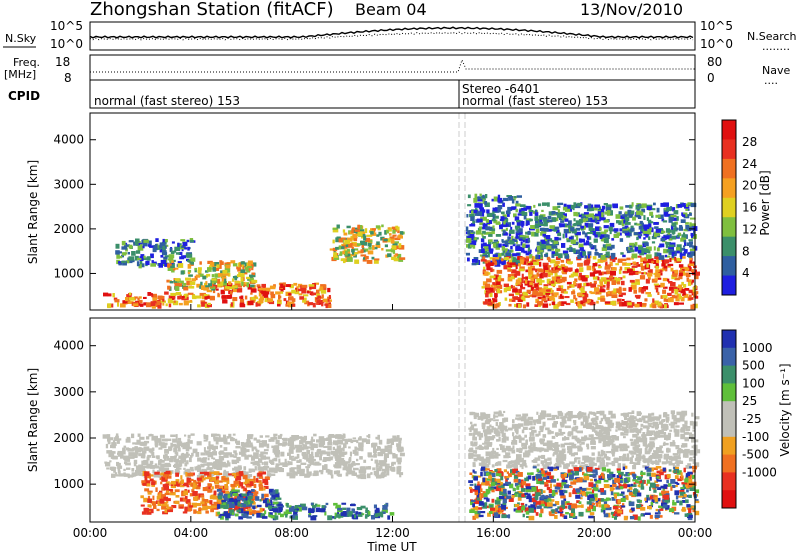  What do you see at coordinates (716, 44) in the screenshot?
I see `noise-right-tick-low: 10^0` at bounding box center [716, 44].